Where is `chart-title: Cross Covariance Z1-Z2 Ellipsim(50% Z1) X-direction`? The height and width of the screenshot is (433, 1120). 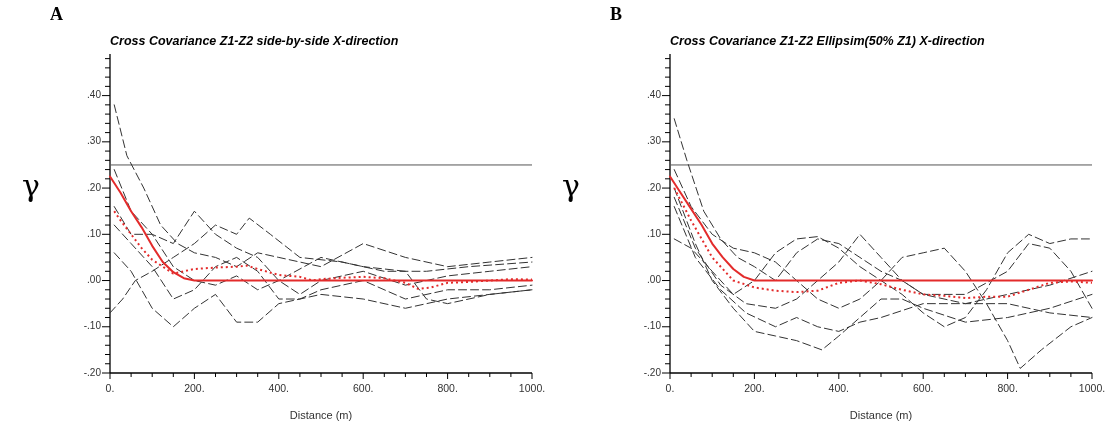
chart-title: Cross Covariance Z1-Z2 Ellipsim(50% Z1) X-direction is located at coordinates (828, 41).